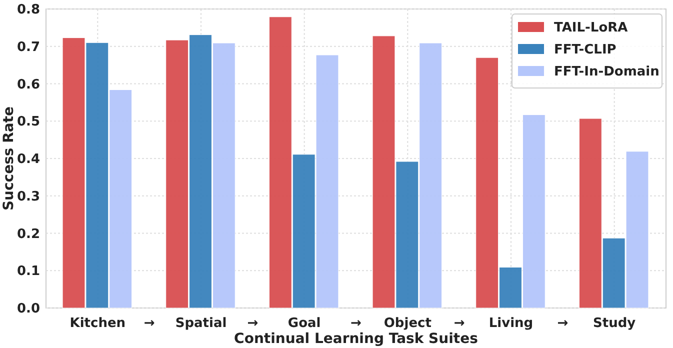 This screenshot has height=348, width=673. Describe the element at coordinates (201, 323) in the screenshot. I see `x-tick-label: Spatial` at that location.